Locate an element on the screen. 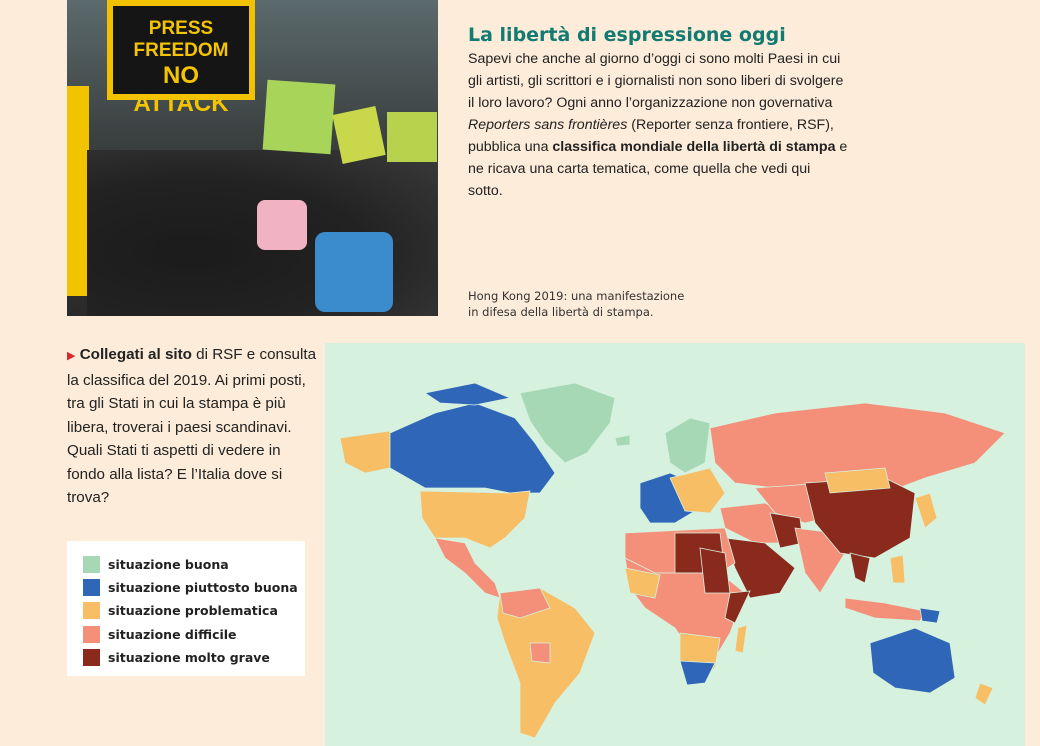 This screenshot has width=1040, height=746. somalia is located at coordinates (737, 607).